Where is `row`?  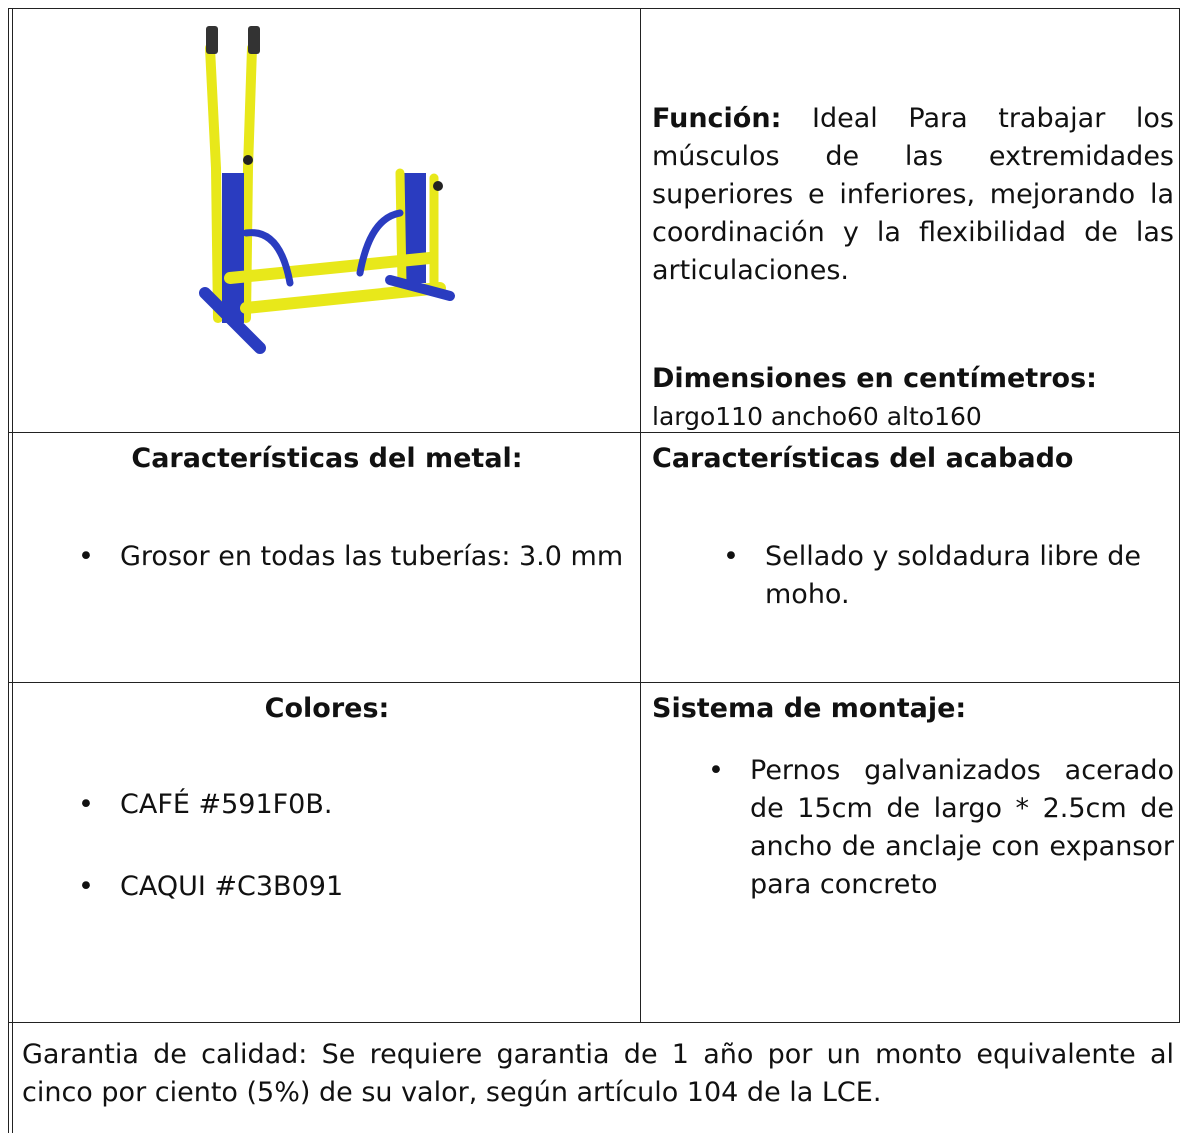 row is located at coordinates (594, 1077).